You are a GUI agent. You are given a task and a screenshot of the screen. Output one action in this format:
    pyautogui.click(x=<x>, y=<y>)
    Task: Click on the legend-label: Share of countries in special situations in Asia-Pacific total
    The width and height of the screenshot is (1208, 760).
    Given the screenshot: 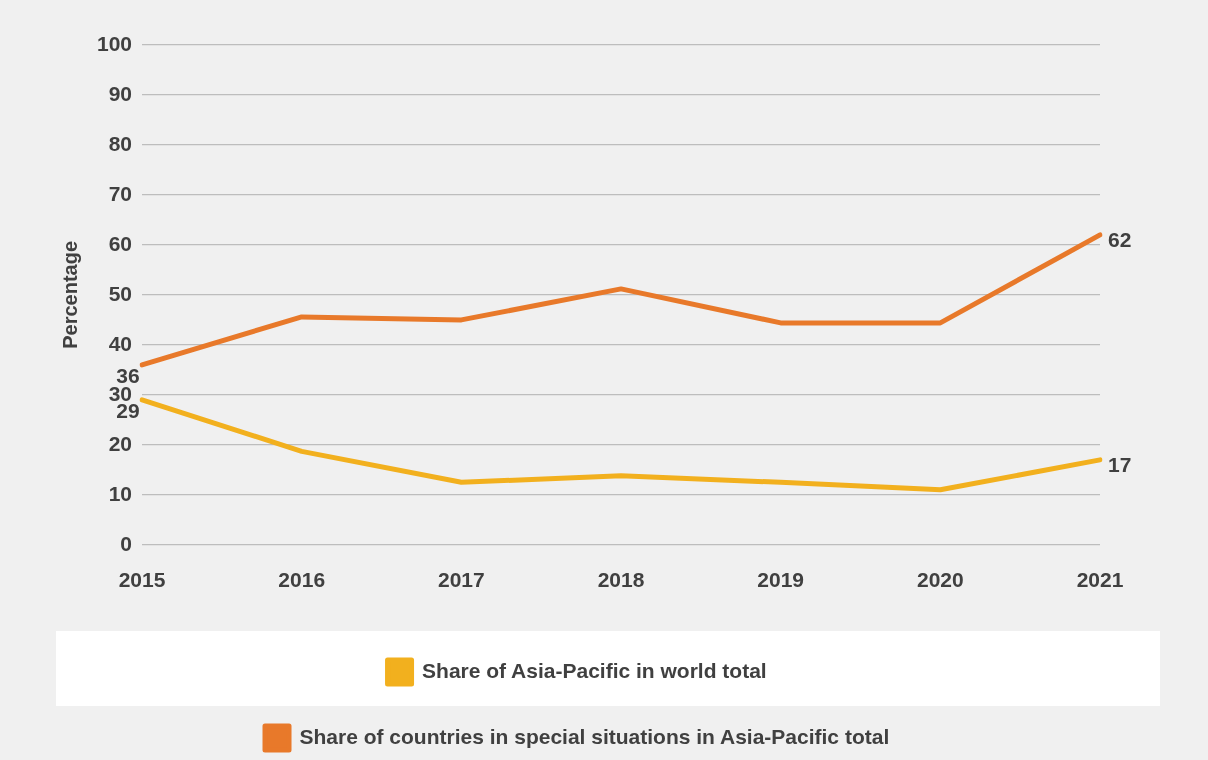 What is the action you would take?
    pyautogui.click(x=594, y=736)
    